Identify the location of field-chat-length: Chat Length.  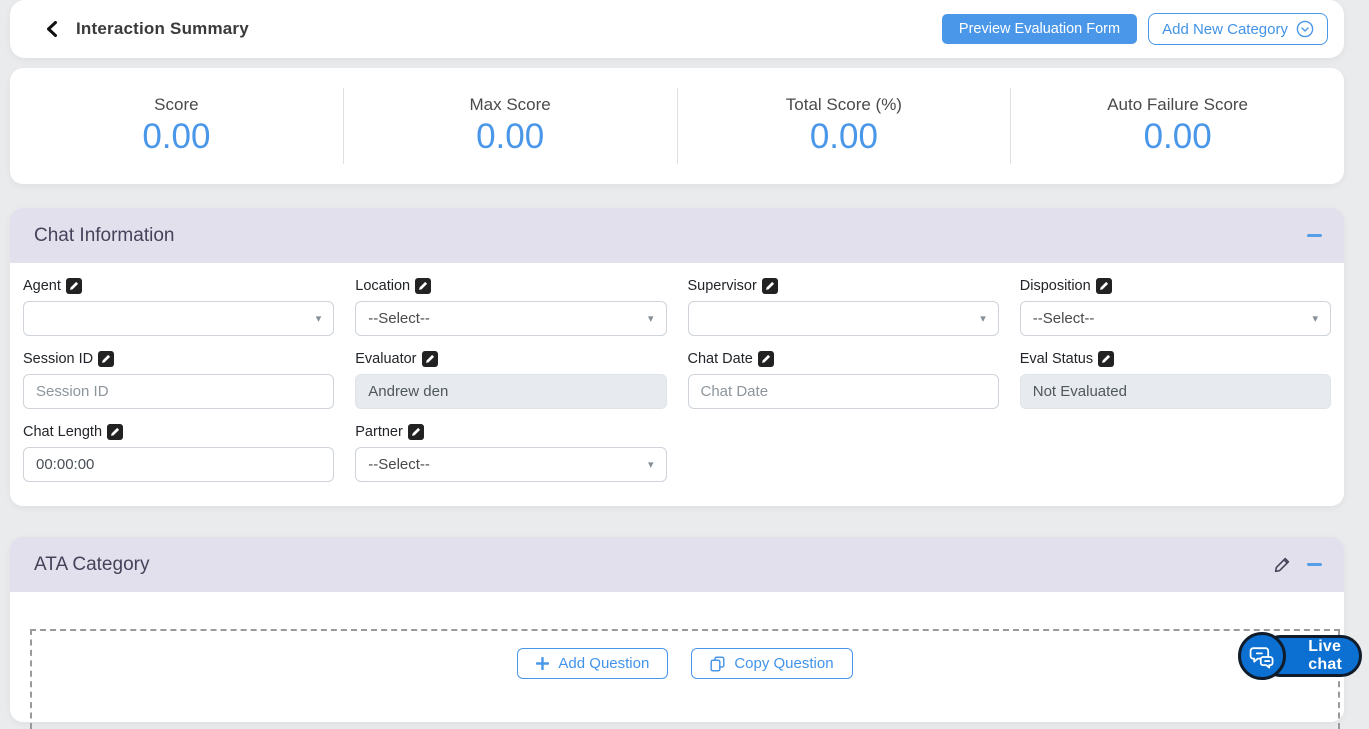
(179, 452).